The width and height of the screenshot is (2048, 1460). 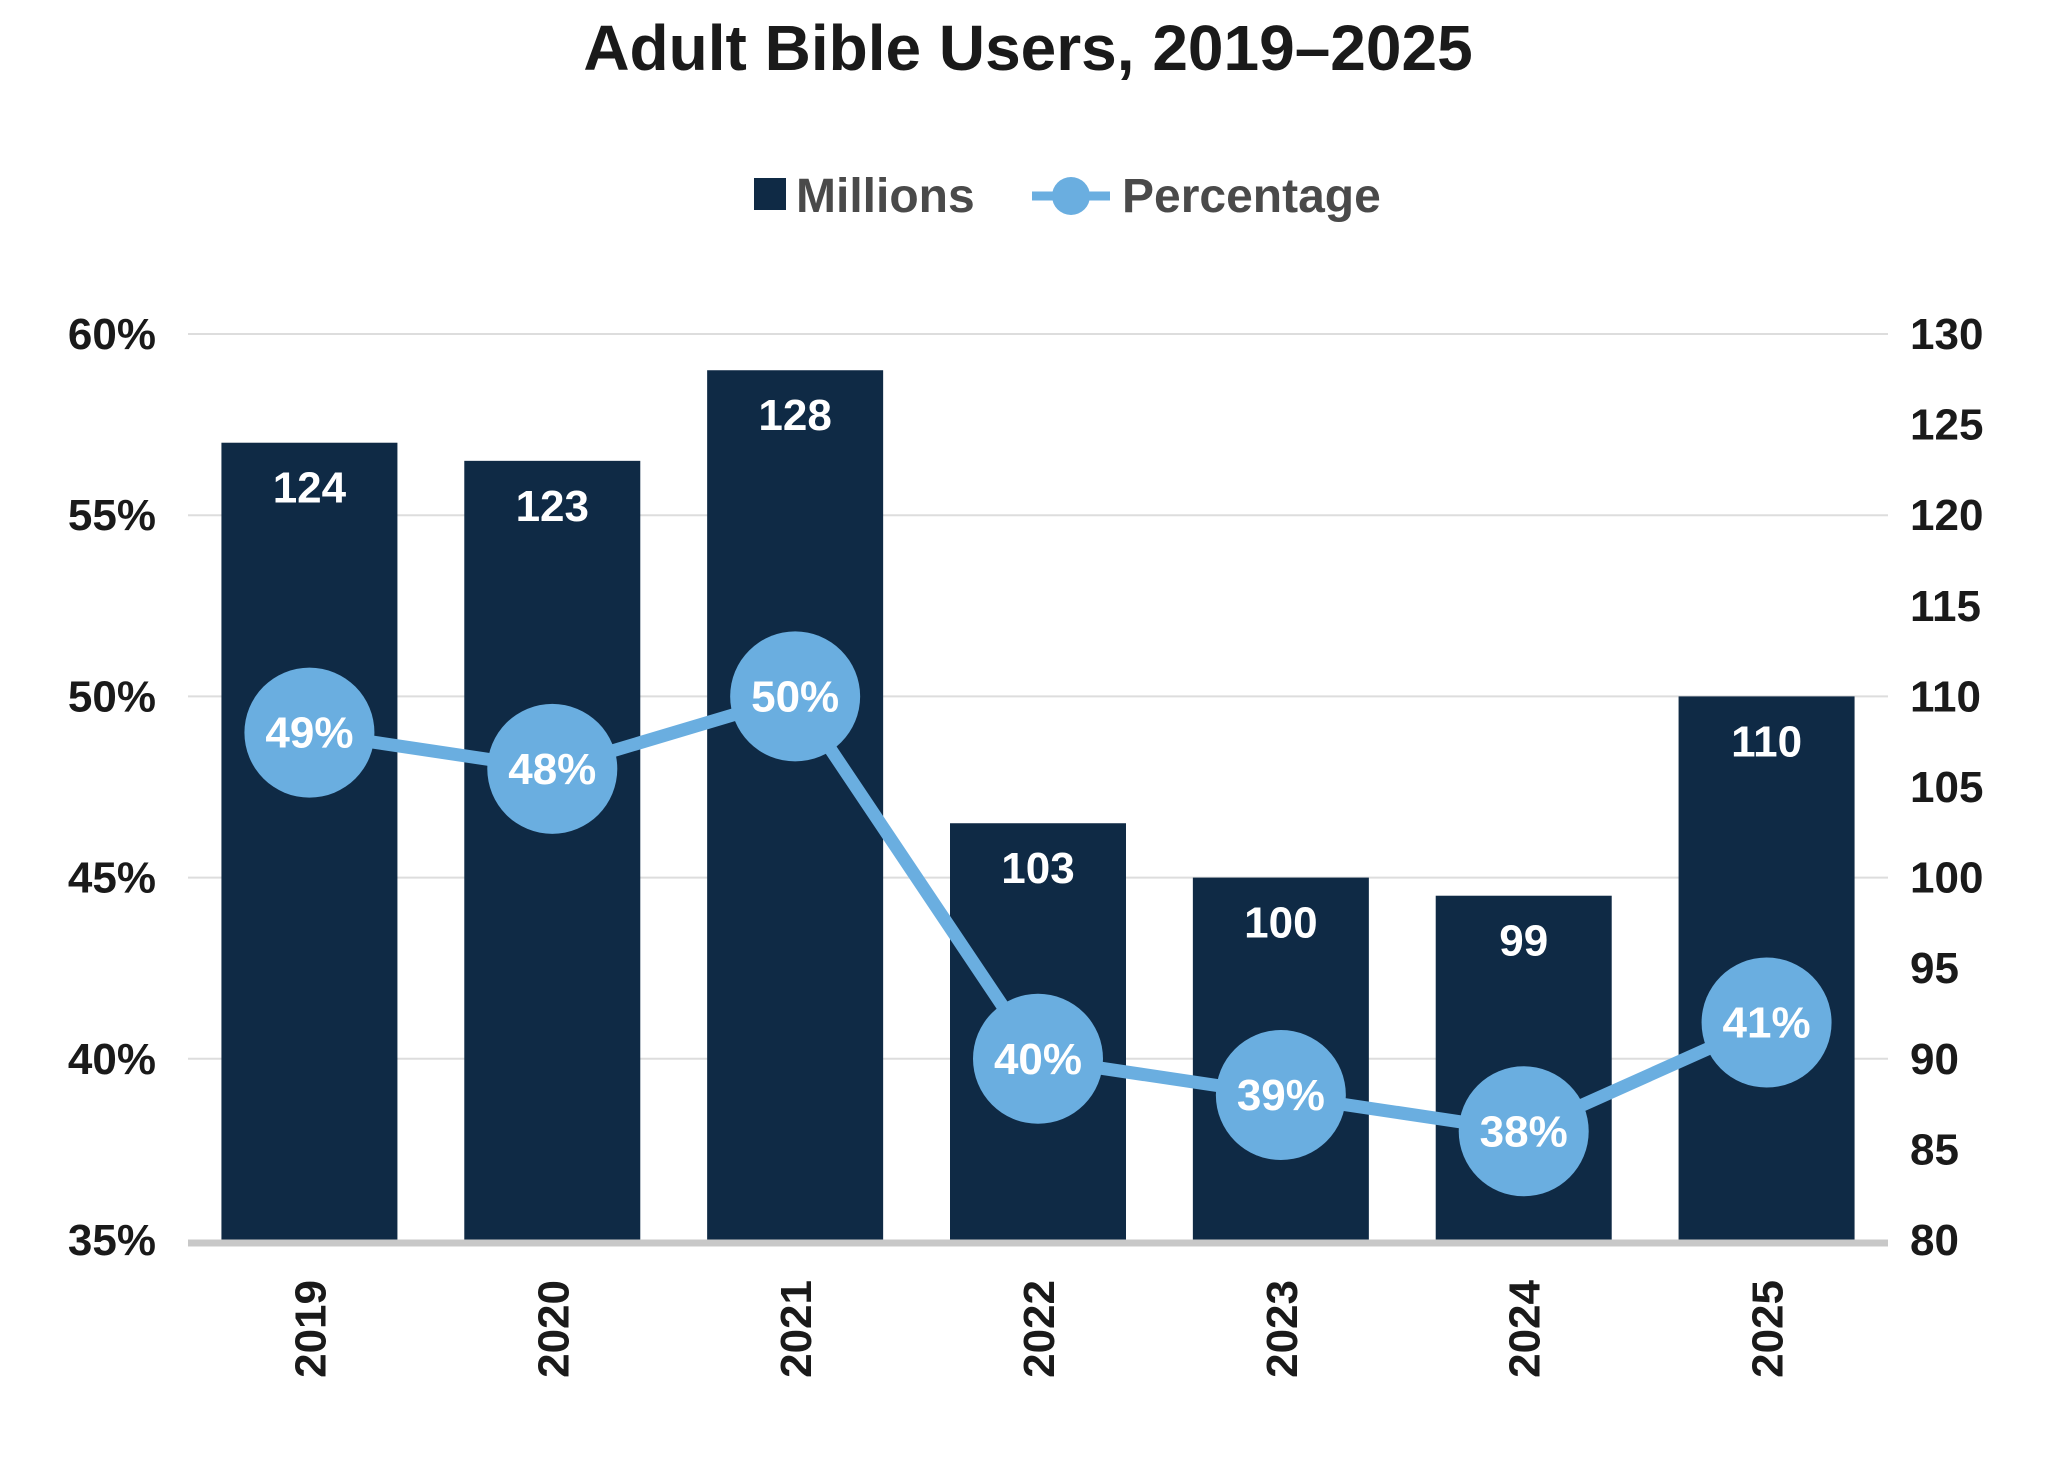 I want to click on line-data-label: 38%, so click(x=1524, y=1131).